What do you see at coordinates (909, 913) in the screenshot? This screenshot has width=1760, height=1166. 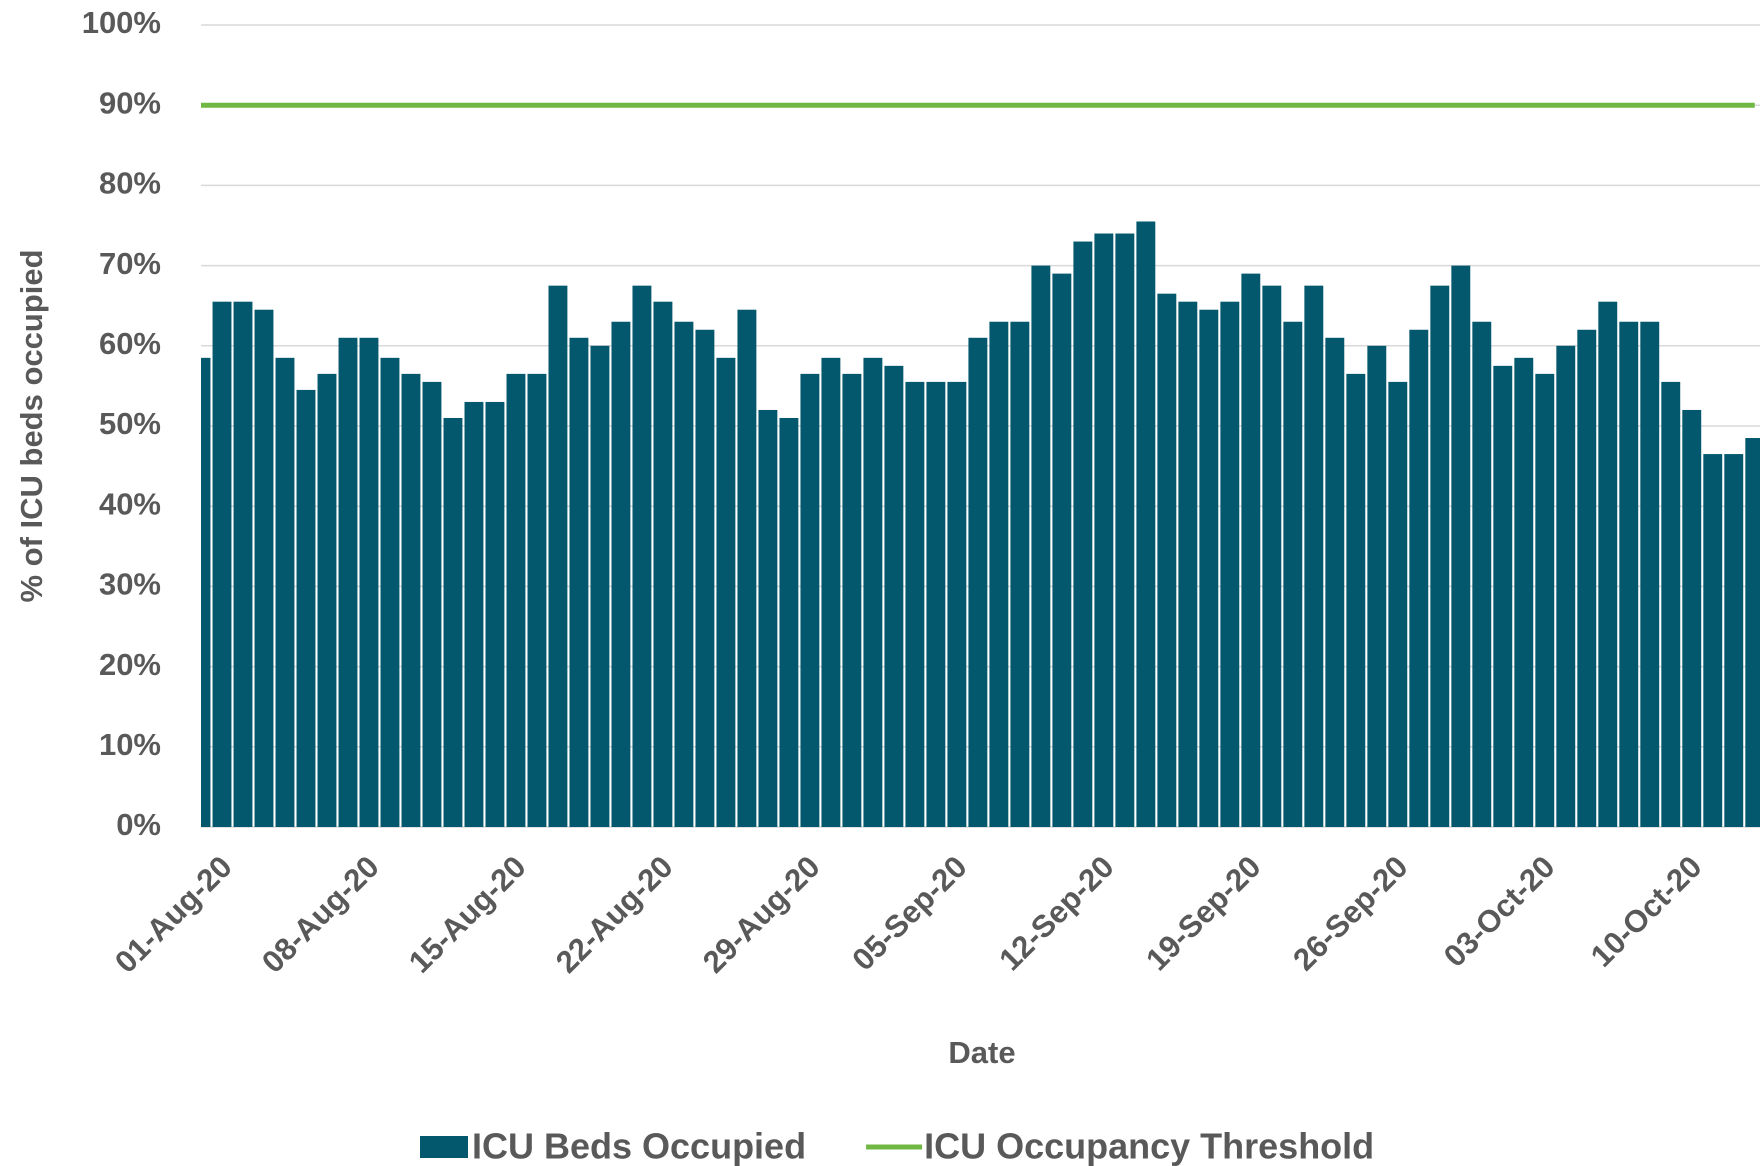 I see `x-tick-label: 05-Sep-20` at bounding box center [909, 913].